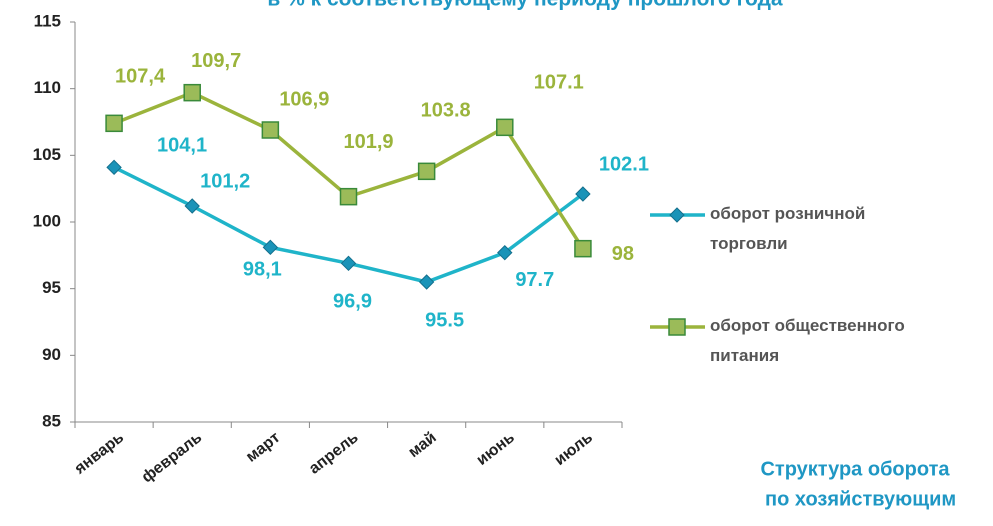  Describe the element at coordinates (446, 111) in the screenshot. I see `data-label: 103.8` at that location.